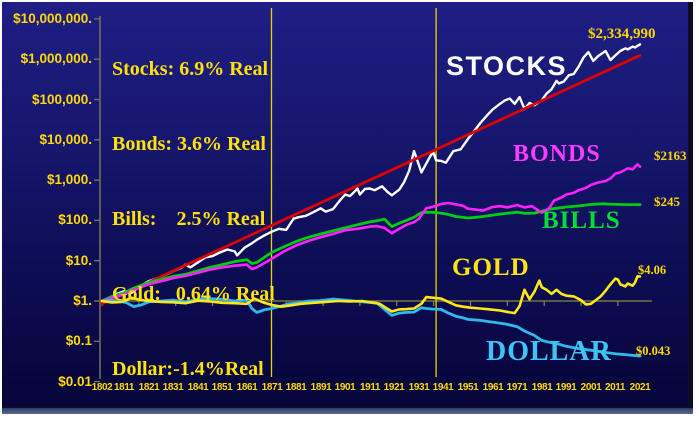 Image resolution: width=699 pixels, height=432 pixels. I want to click on end-value-bonds: $2163, so click(670, 155).